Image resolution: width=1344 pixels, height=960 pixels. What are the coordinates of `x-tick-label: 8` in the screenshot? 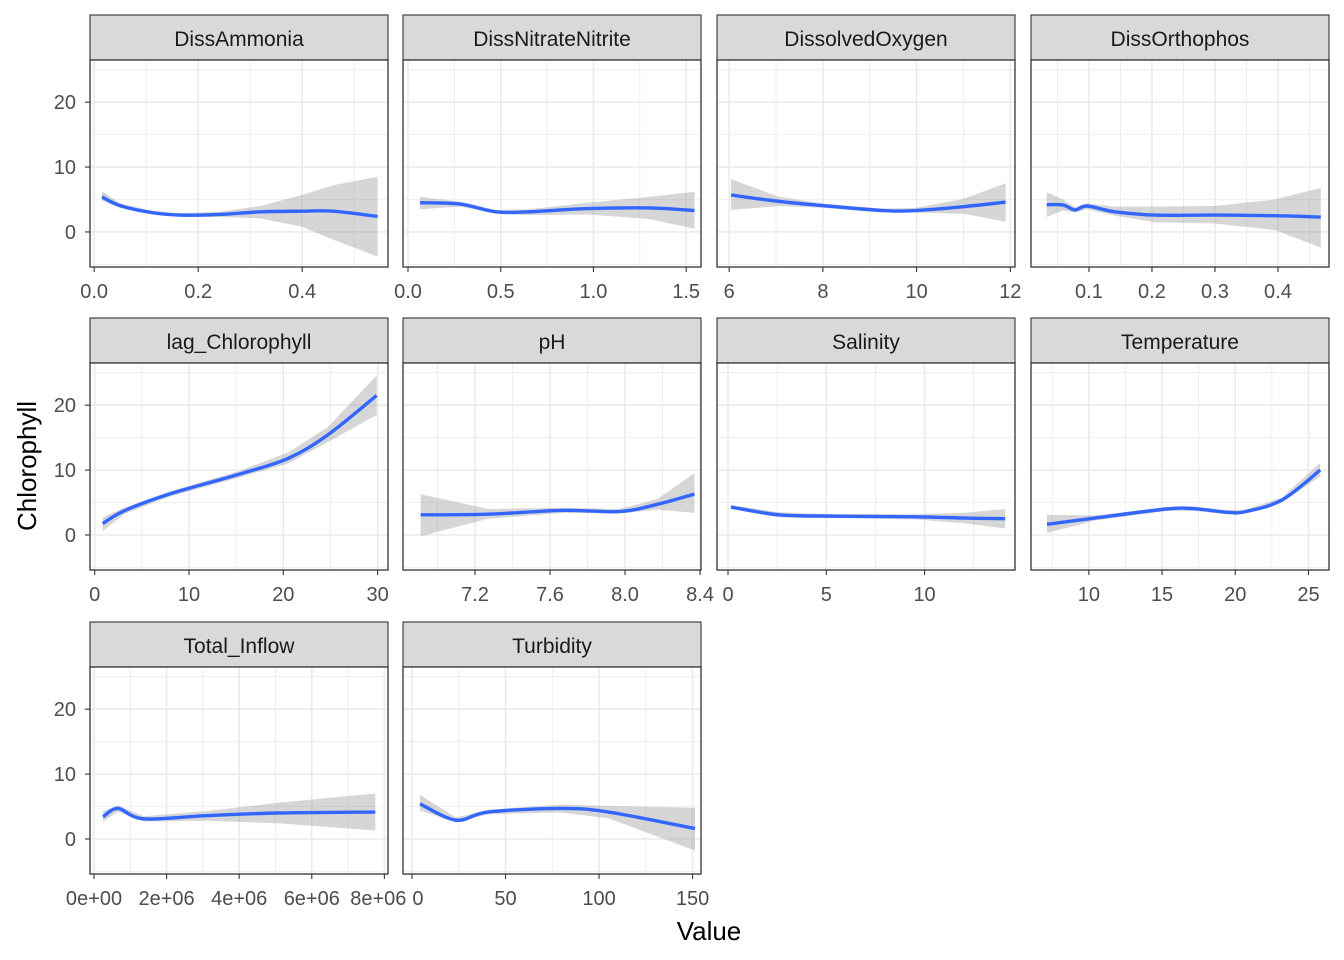 It's located at (822, 292).